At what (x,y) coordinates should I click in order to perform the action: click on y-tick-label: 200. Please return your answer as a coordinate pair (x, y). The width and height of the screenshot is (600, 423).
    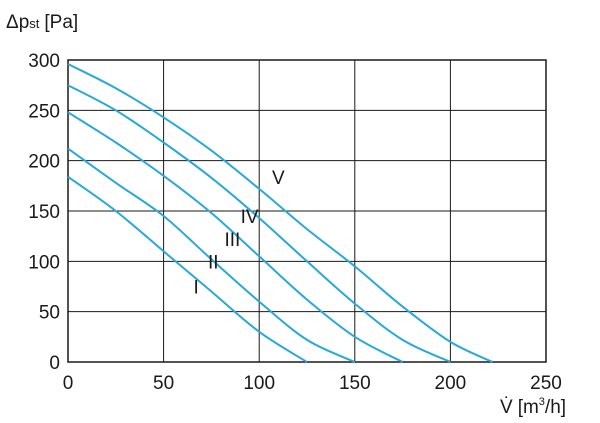
    Looking at the image, I should click on (44, 162).